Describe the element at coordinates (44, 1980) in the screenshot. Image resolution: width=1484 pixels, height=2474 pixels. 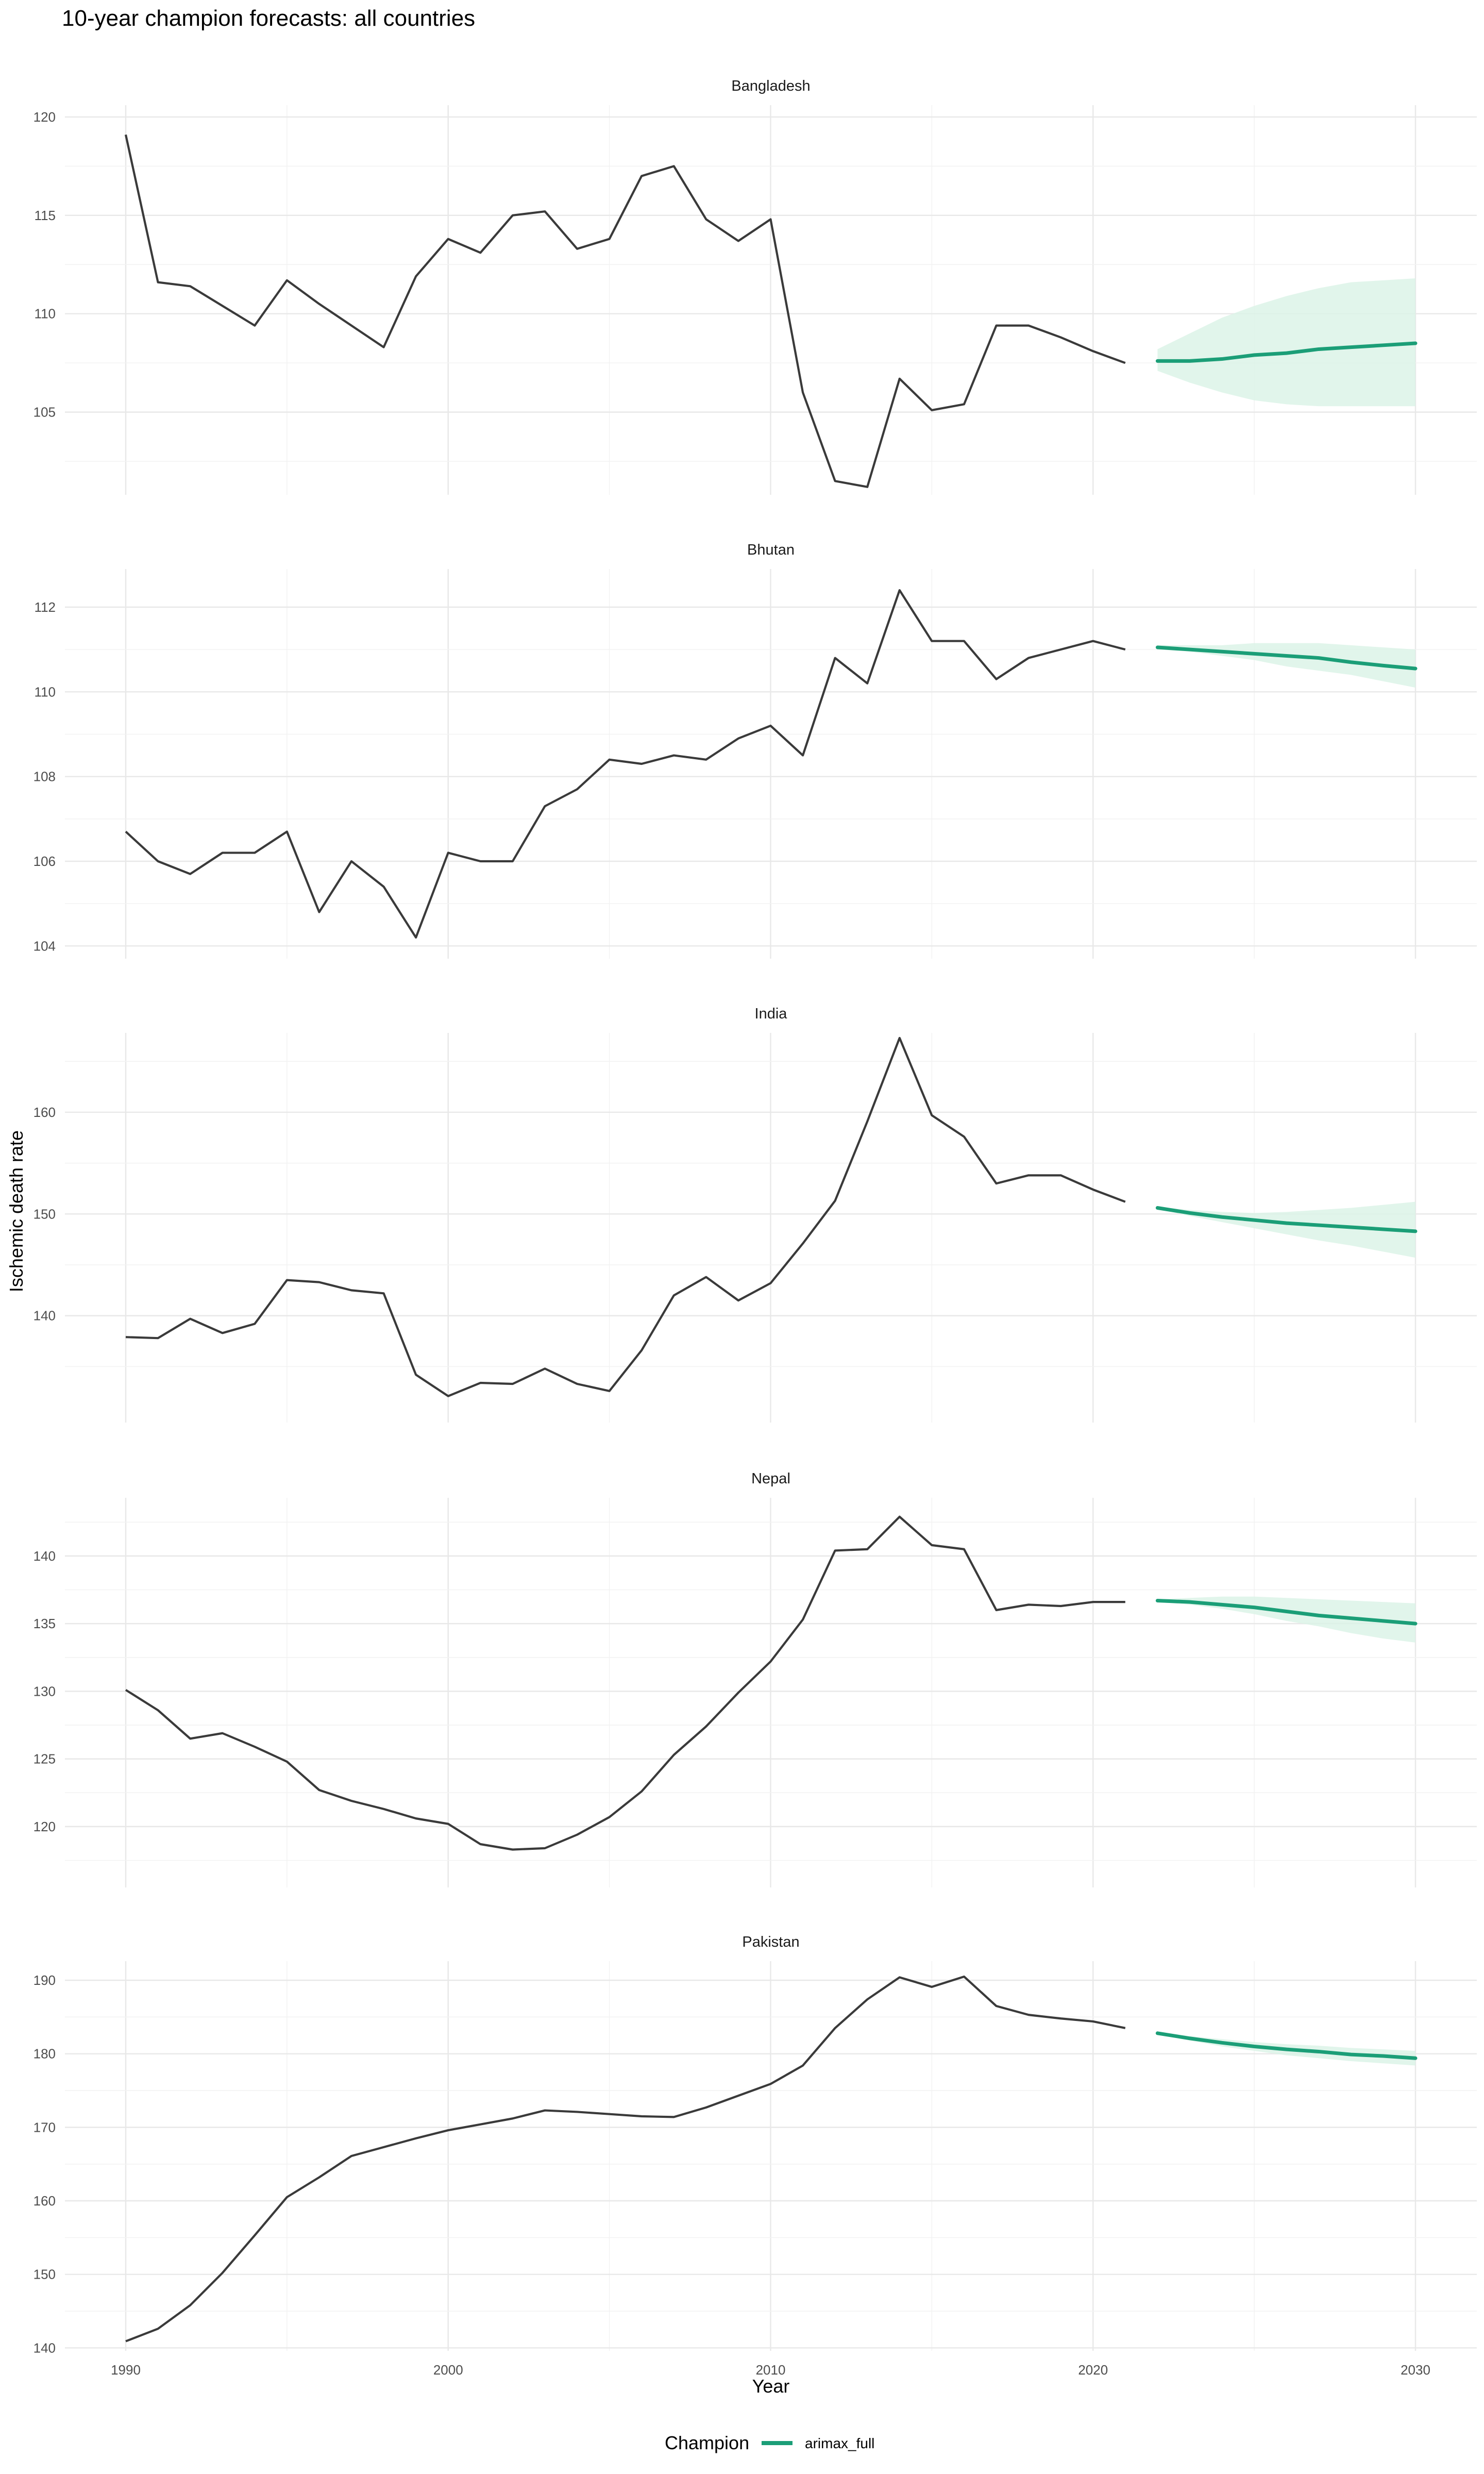
I see `y-tick-label: 190` at that location.